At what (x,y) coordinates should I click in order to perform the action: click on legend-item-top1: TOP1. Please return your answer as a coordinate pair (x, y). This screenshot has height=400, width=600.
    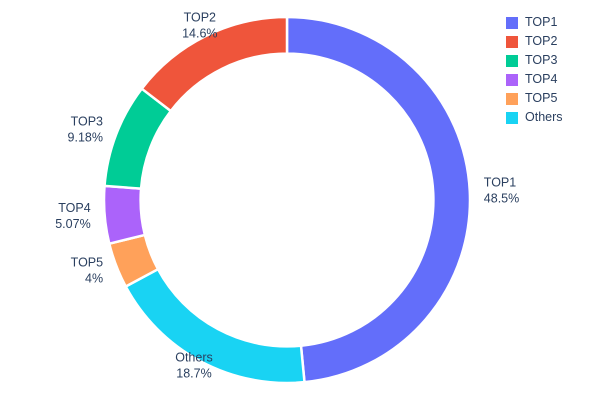
    Looking at the image, I should click on (534, 22).